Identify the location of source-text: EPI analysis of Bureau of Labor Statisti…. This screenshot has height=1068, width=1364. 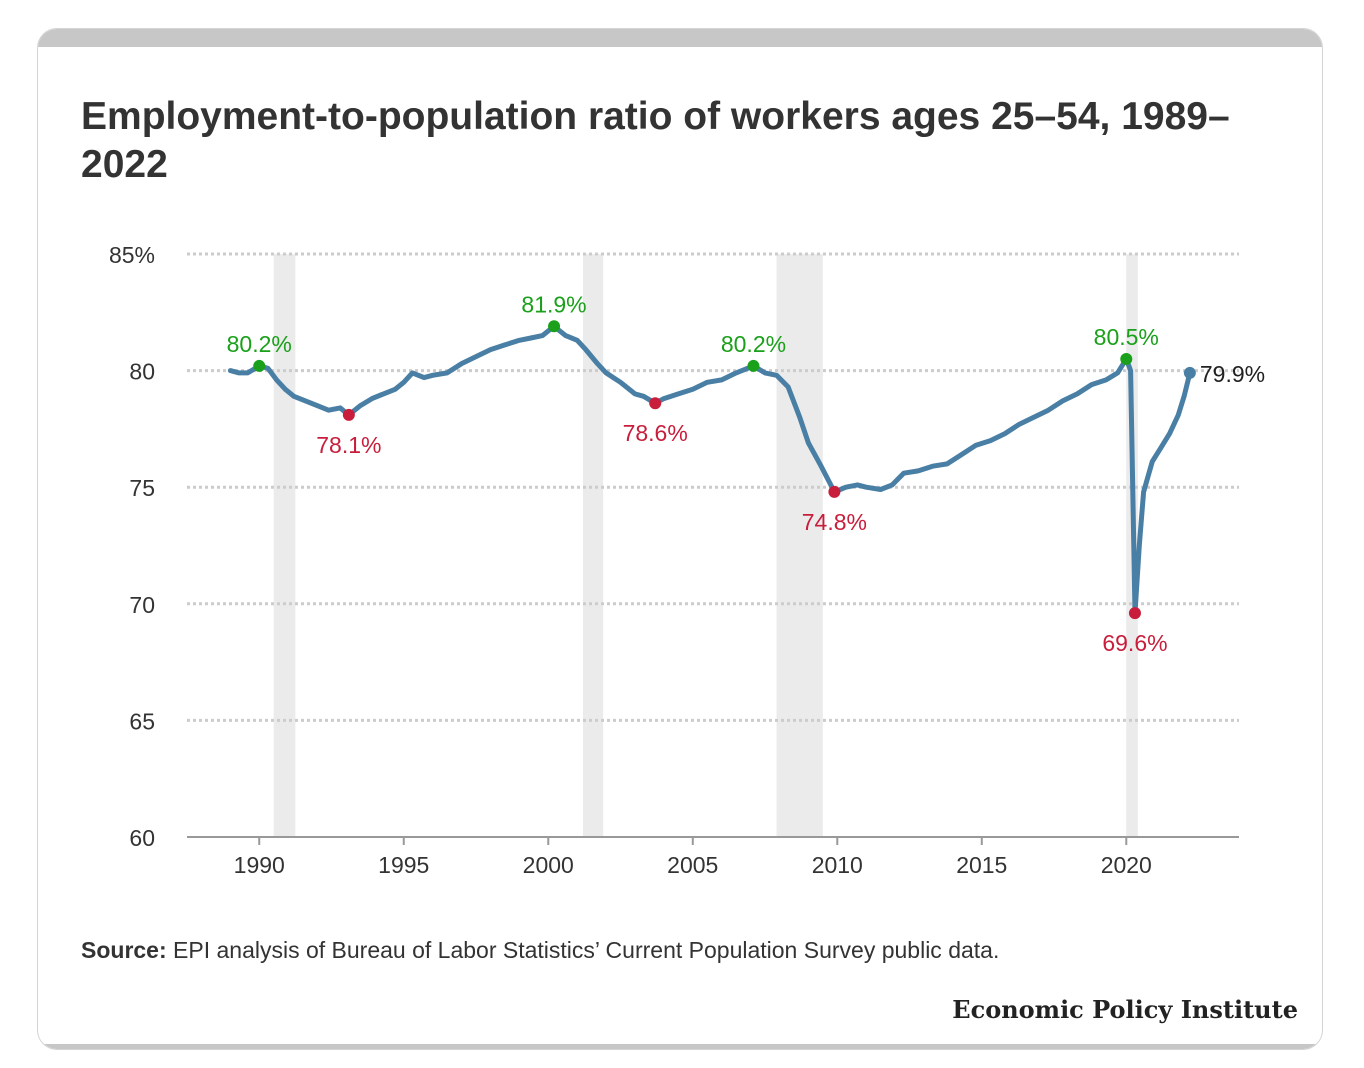
(583, 950).